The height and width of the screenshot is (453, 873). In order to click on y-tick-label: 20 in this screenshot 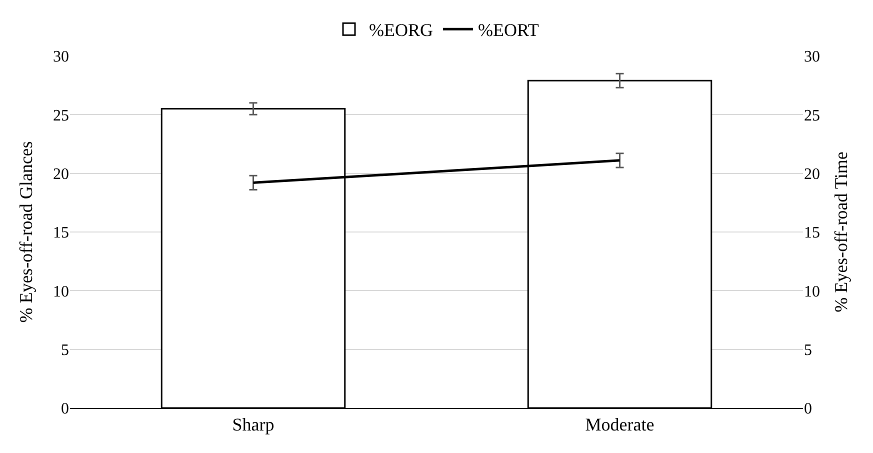, I will do `click(61, 174)`.